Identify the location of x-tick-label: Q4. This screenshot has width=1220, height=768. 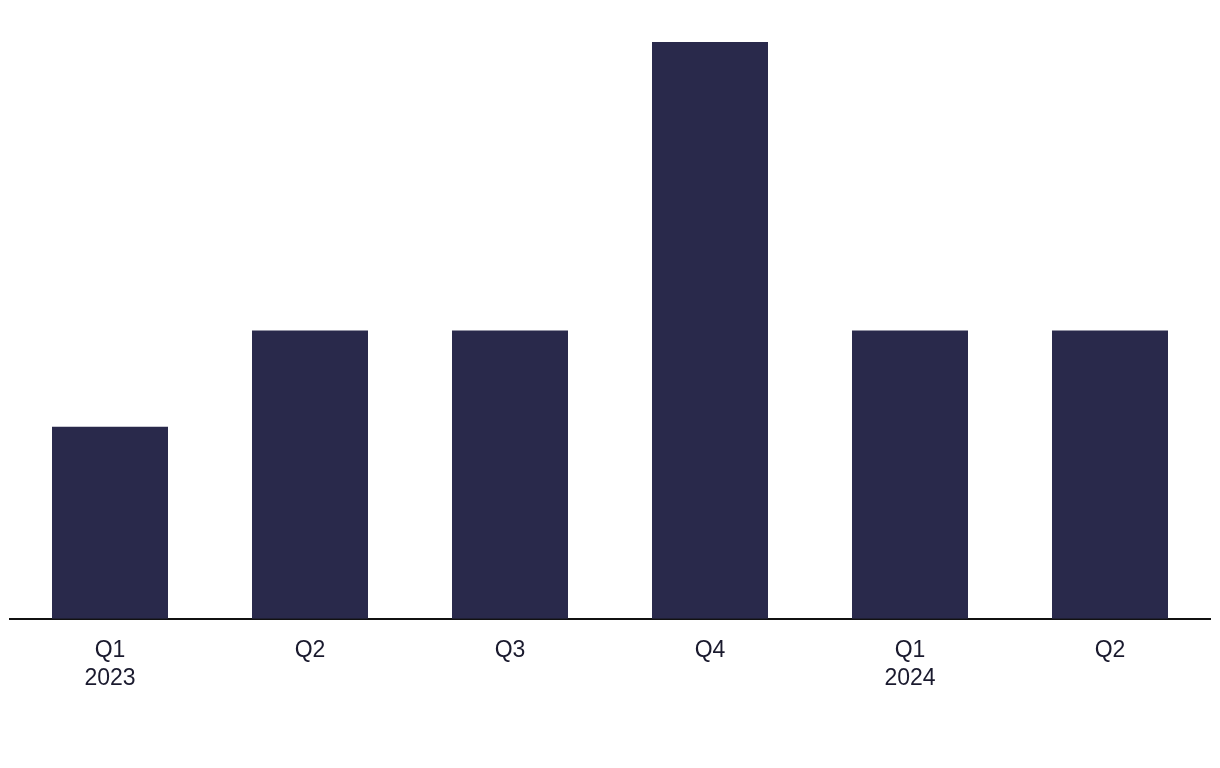
(710, 648).